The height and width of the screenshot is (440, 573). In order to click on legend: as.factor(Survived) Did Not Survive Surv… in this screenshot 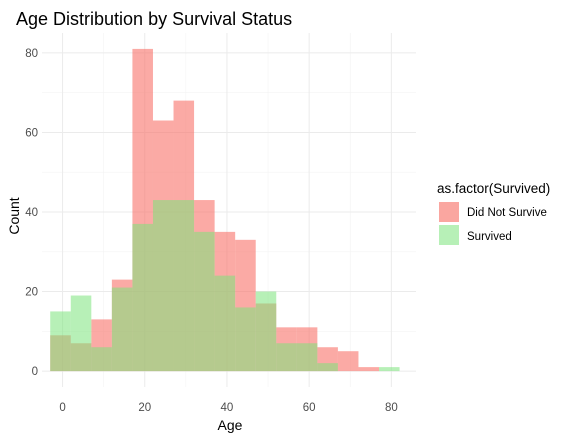, I will do `click(493, 213)`.